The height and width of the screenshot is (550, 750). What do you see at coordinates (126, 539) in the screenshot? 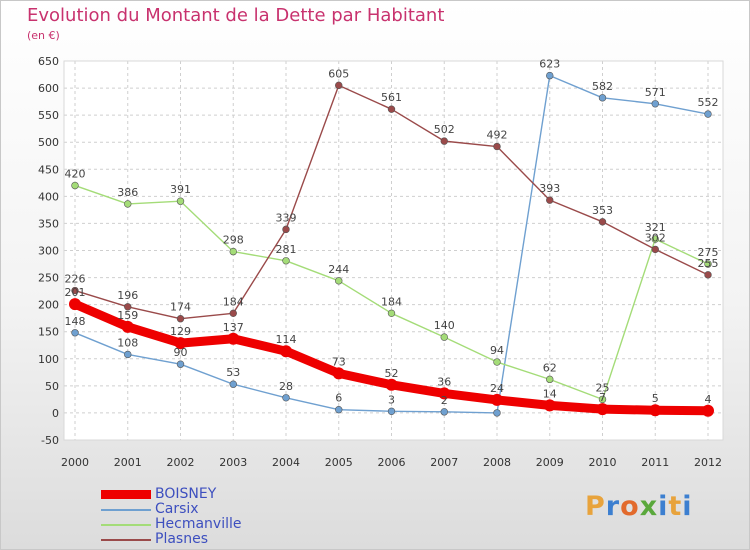
I see `legend-swatch-plasnes` at bounding box center [126, 539].